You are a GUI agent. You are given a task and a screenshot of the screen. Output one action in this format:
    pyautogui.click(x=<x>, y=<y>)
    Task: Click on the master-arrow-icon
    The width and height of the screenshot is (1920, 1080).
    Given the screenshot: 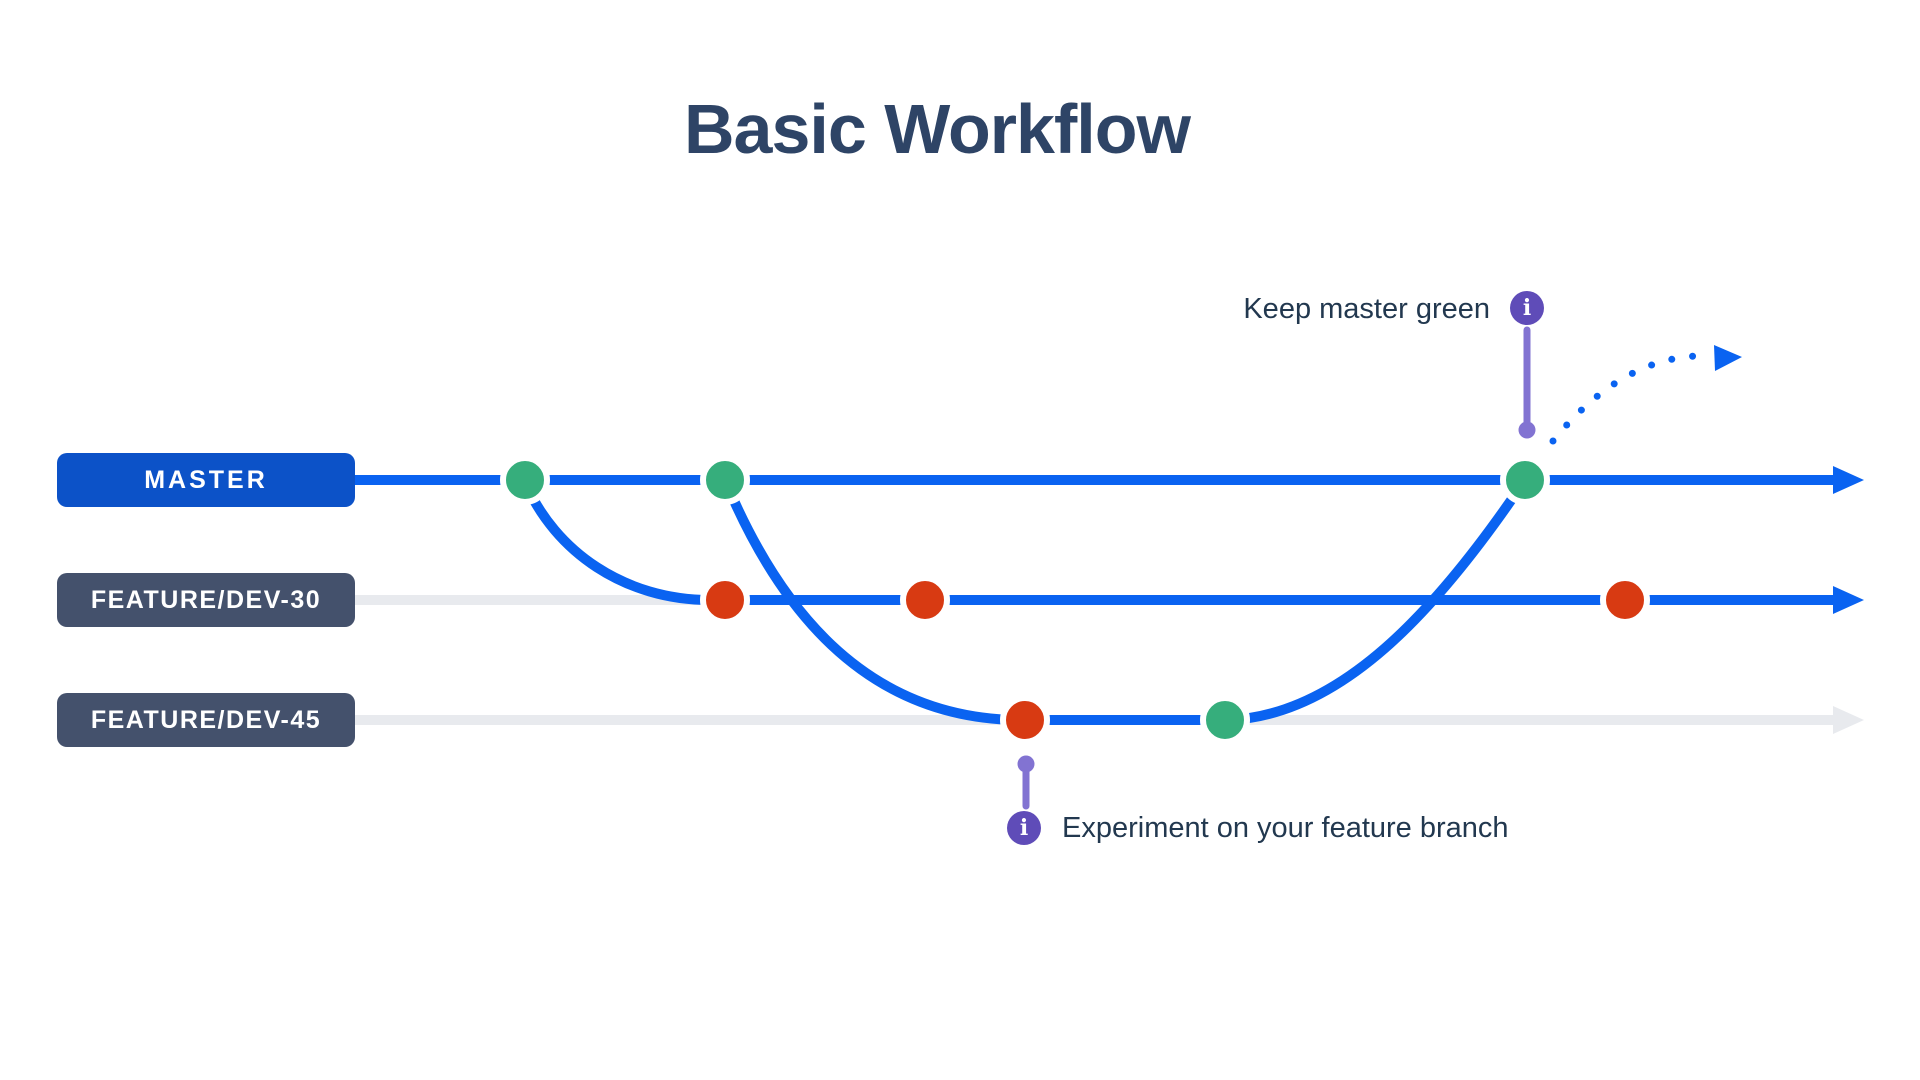 What is the action you would take?
    pyautogui.click(x=1848, y=480)
    